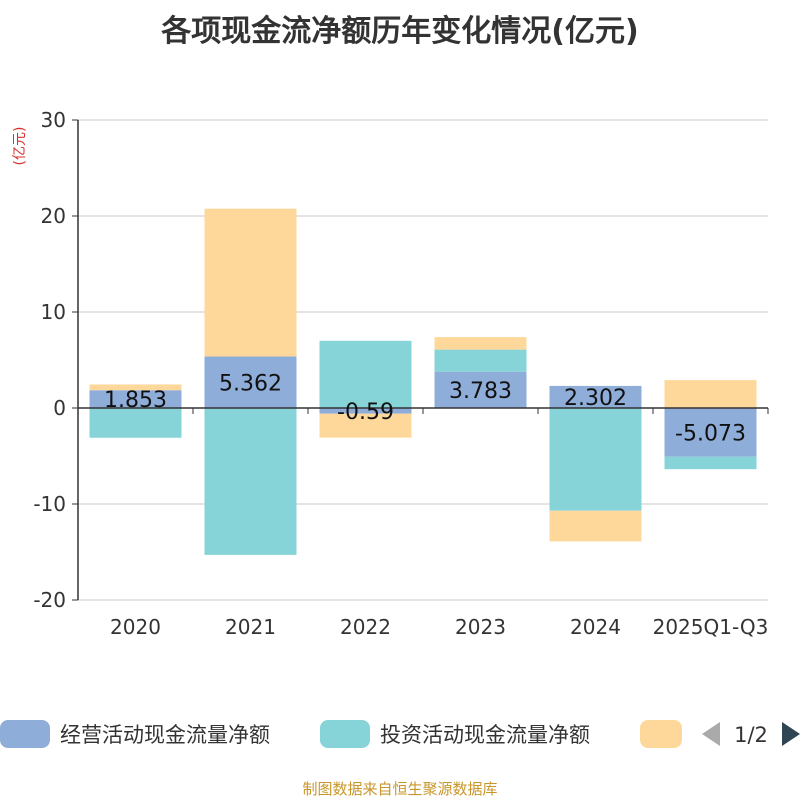 The width and height of the screenshot is (800, 800). What do you see at coordinates (250, 282) in the screenshot?
I see `bar-series2-2021` at bounding box center [250, 282].